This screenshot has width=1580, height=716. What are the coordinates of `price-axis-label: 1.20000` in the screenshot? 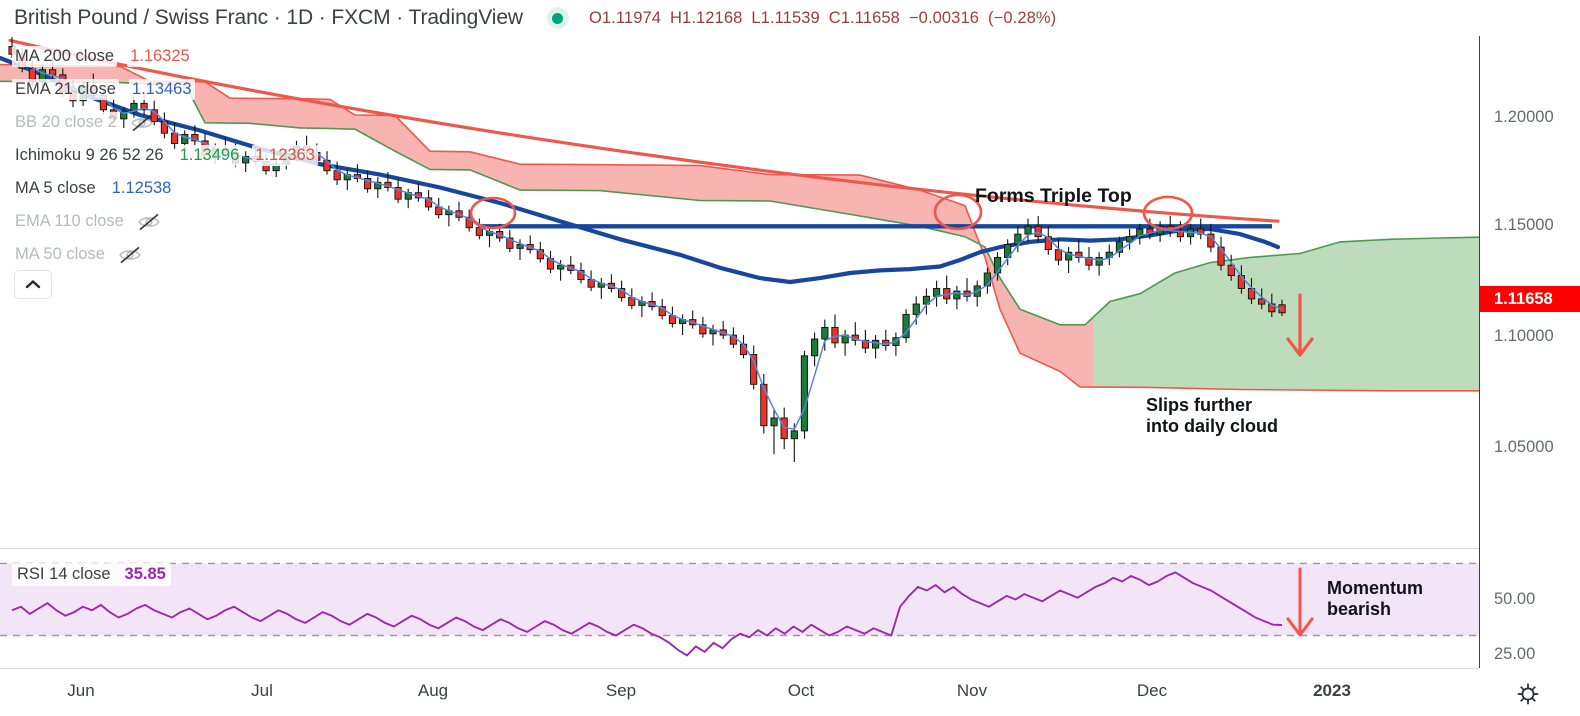 It's located at (1524, 117).